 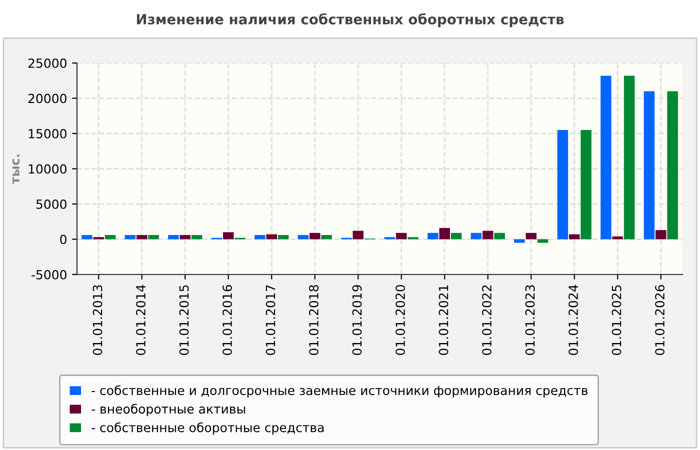 I want to click on x-tick-label: 01.01.2015, so click(x=184, y=320).